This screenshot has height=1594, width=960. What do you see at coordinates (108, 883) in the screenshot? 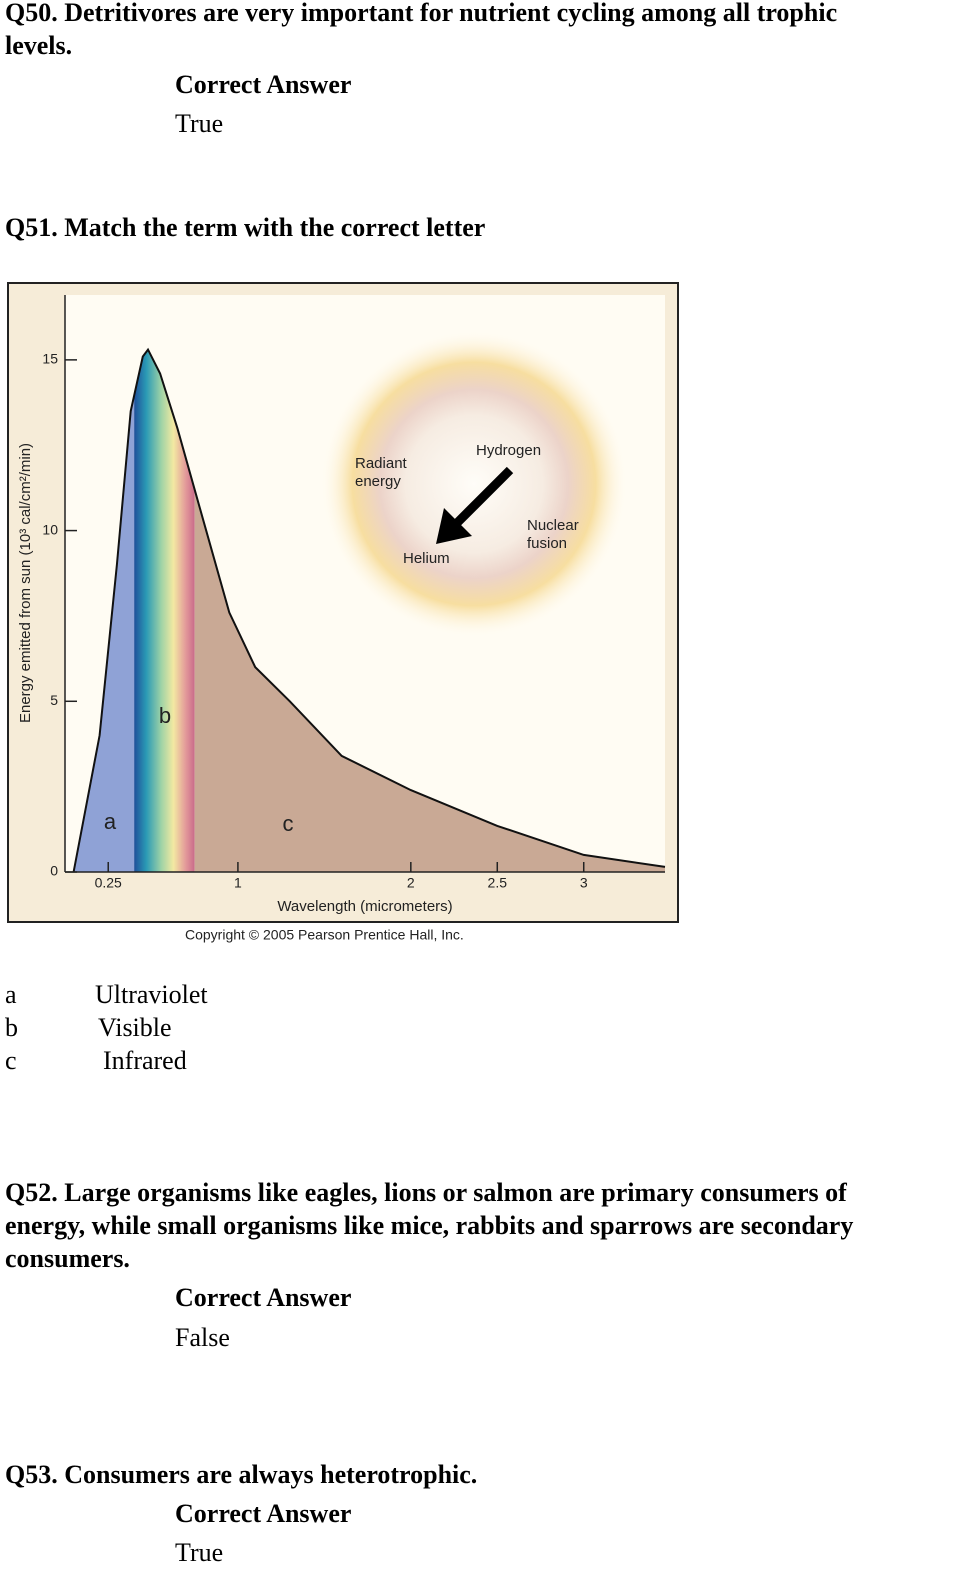
I see `x-tick-label: 0.25` at bounding box center [108, 883].